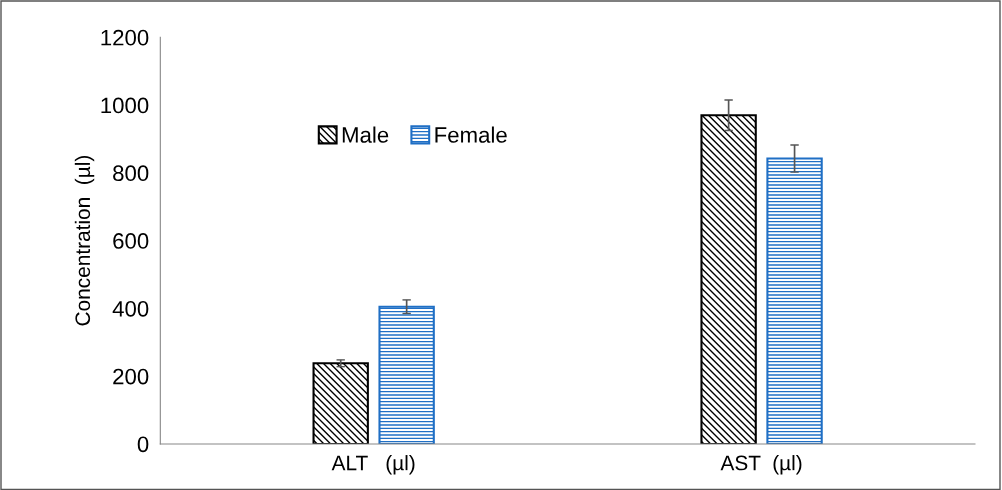 The height and width of the screenshot is (490, 1002). What do you see at coordinates (373, 465) in the screenshot?
I see `x-tick-label: ALT (µl)` at bounding box center [373, 465].